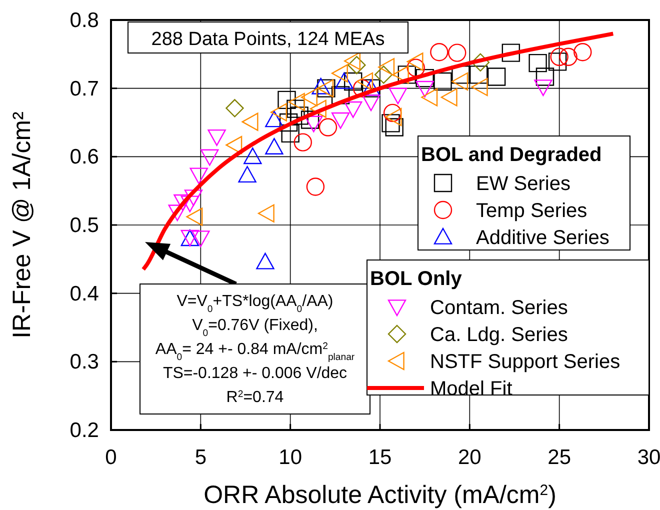 This screenshot has height=510, width=660. Describe the element at coordinates (416, 279) in the screenshot. I see `text: BOL Only` at that location.